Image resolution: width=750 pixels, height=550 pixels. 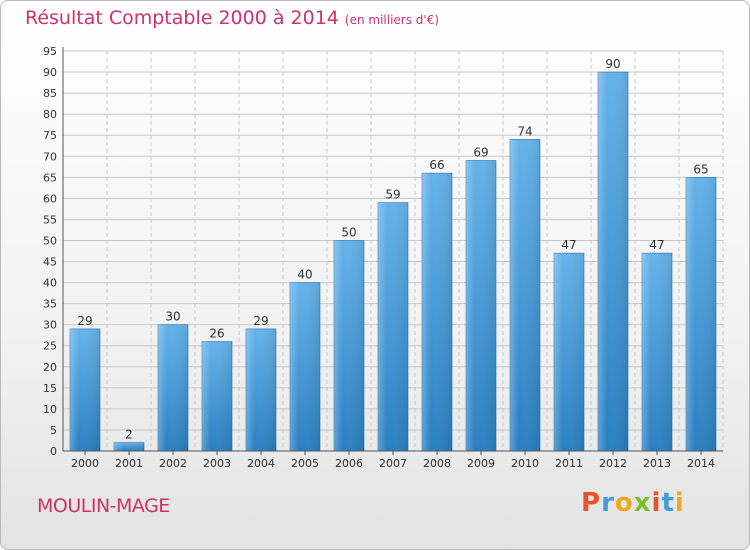 I want to click on chart-subtitle: (en milliers d'€), so click(x=392, y=20).